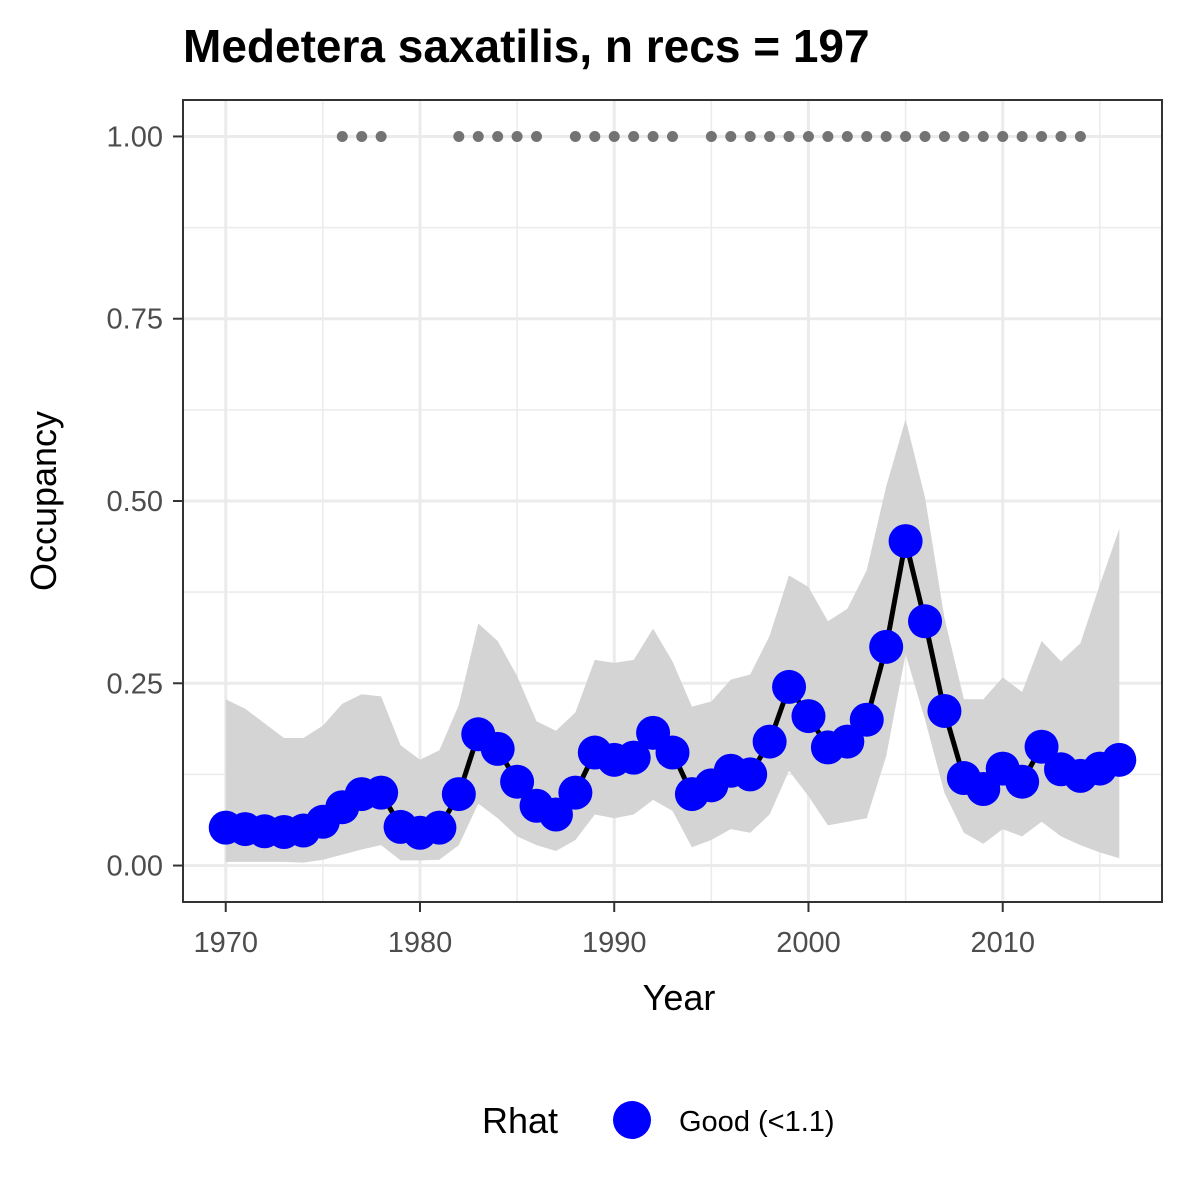  What do you see at coordinates (135, 502) in the screenshot?
I see `y-tick-label: 0.50` at bounding box center [135, 502].